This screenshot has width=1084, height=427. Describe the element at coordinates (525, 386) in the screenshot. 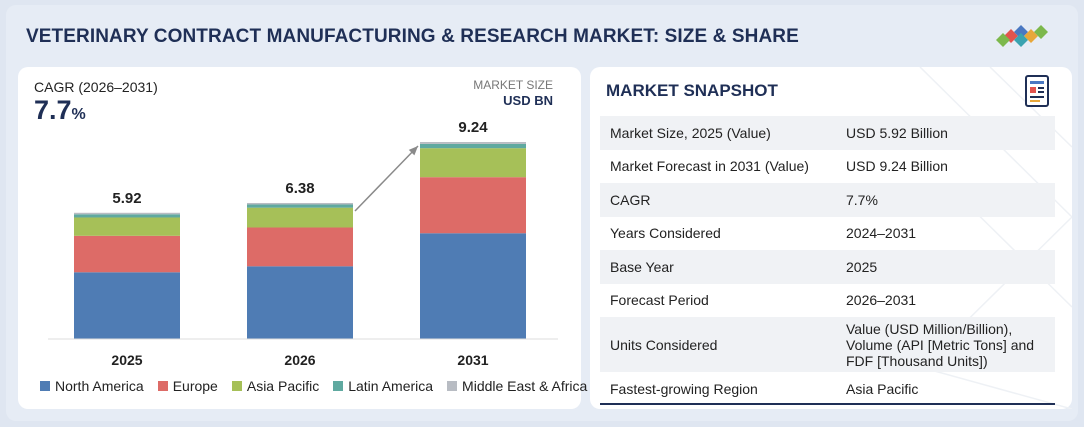

I see `legend-label: Middle East & Africa` at that location.